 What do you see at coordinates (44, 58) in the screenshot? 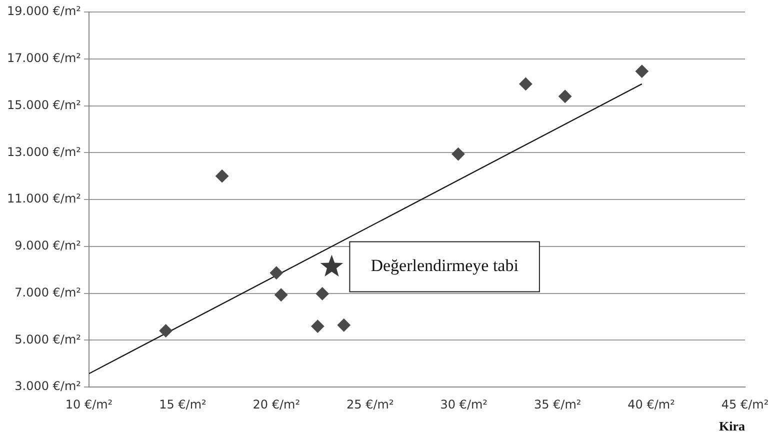
I see `y-tick-label: 17.000 €/m²` at bounding box center [44, 58].